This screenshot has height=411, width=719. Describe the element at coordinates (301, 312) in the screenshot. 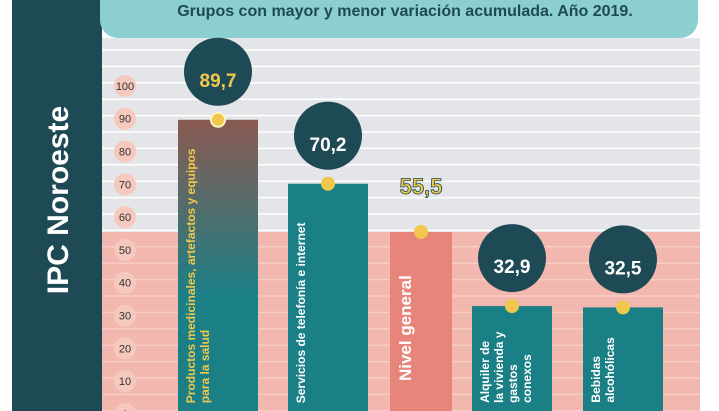

I see `category-label: Servicios de telefonía e internet` at that location.